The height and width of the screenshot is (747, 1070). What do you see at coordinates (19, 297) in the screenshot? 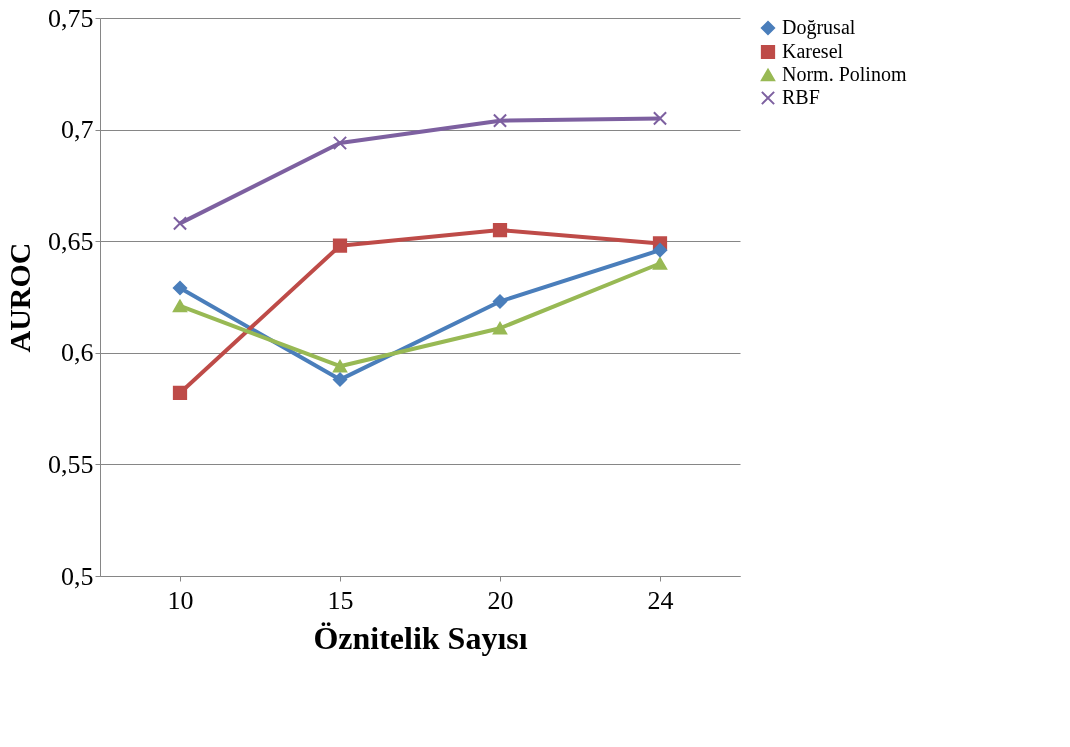
I see `y-axis-title: AUROC` at bounding box center [19, 297].